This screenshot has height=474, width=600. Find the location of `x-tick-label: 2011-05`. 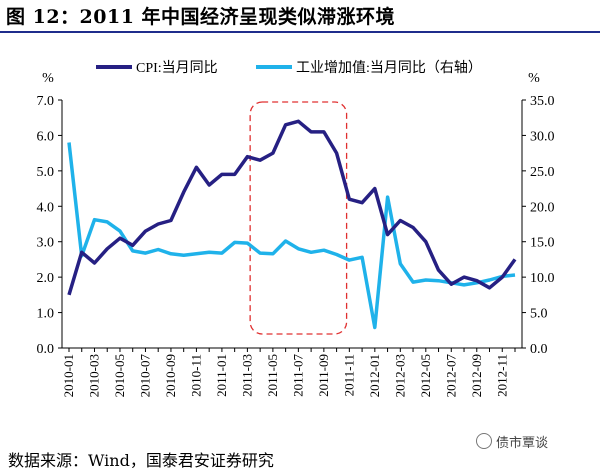

x-tick-label: 2011-05 is located at coordinates (272, 375).